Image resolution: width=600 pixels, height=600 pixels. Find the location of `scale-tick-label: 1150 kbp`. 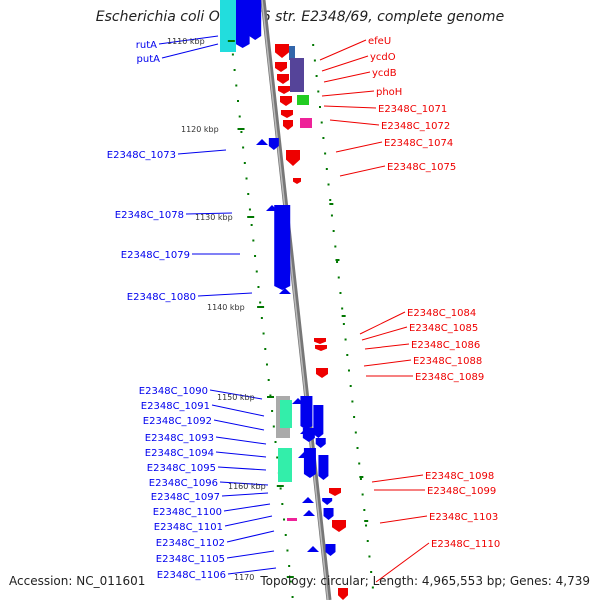

scale-tick-label: 1150 kbp is located at coordinates (236, 397).